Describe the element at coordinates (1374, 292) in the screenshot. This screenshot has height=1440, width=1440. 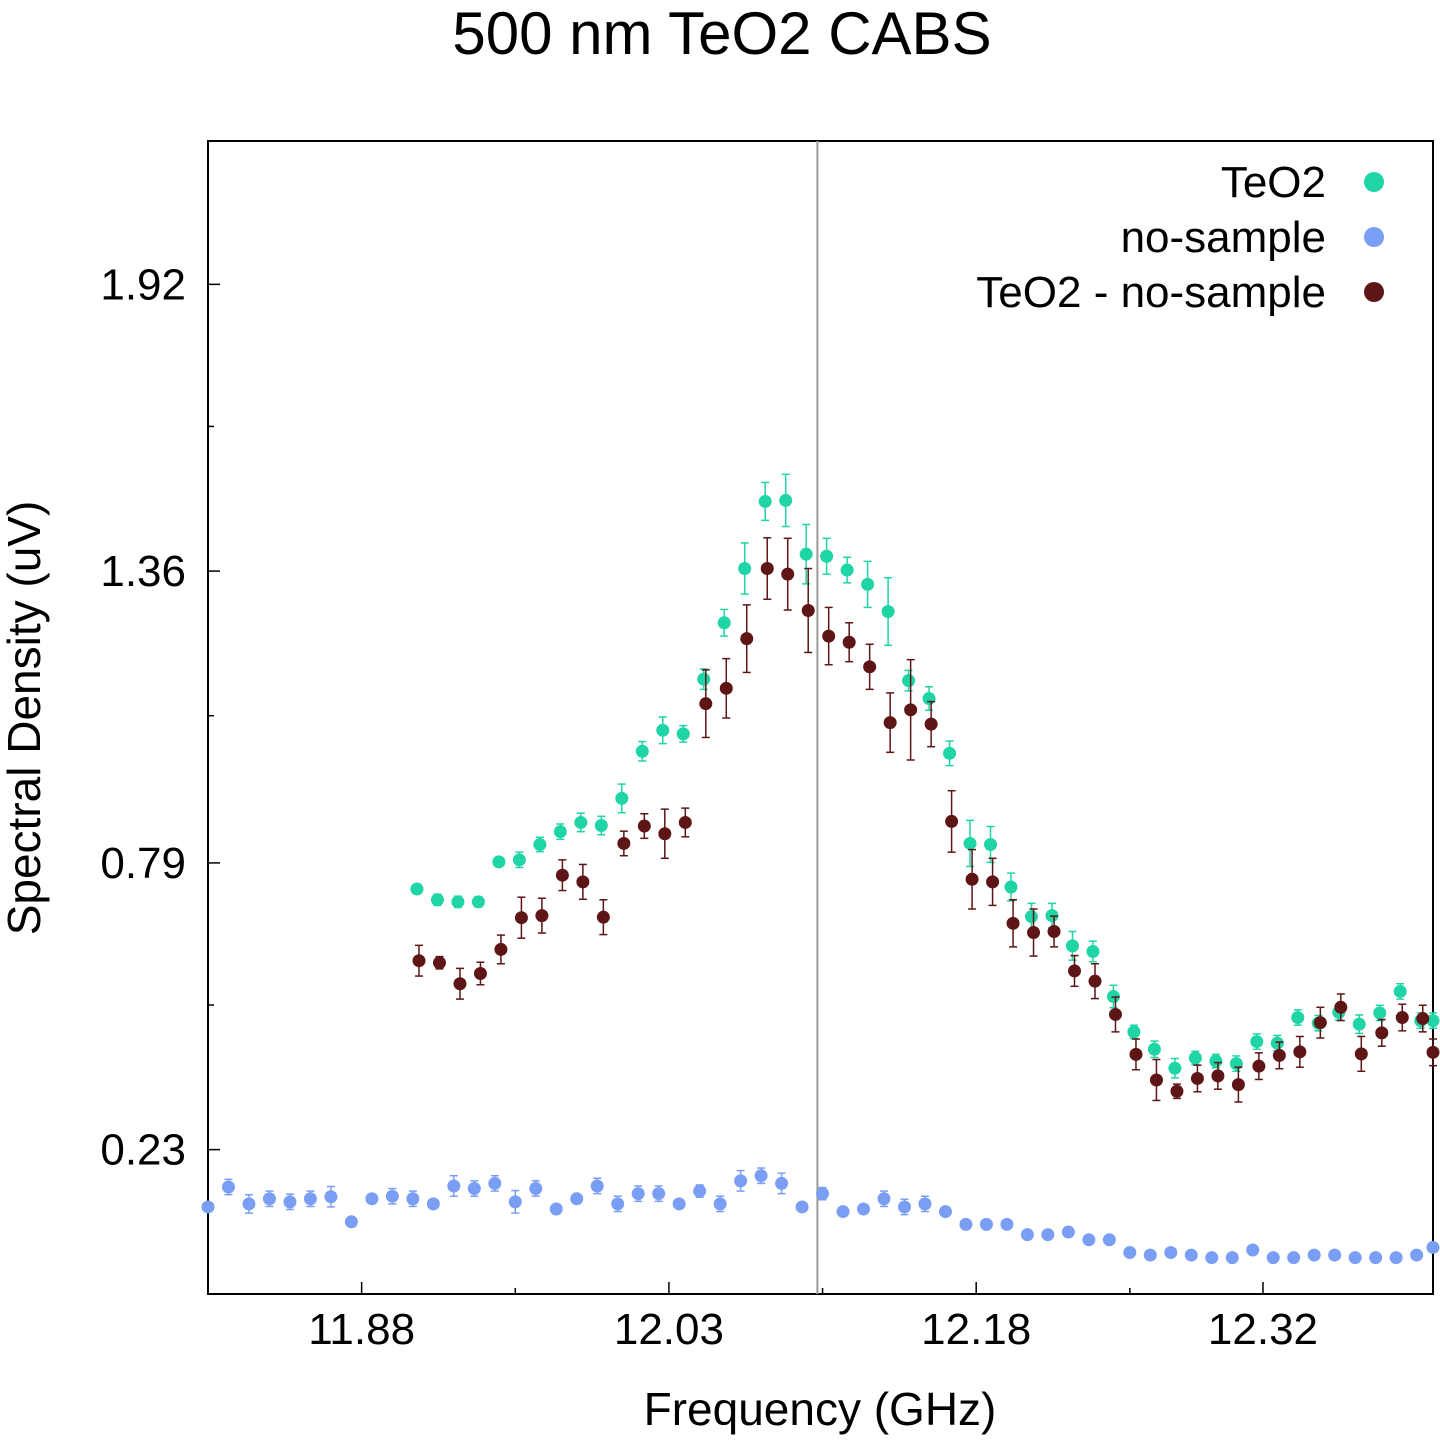
I see `legend-marker` at that location.